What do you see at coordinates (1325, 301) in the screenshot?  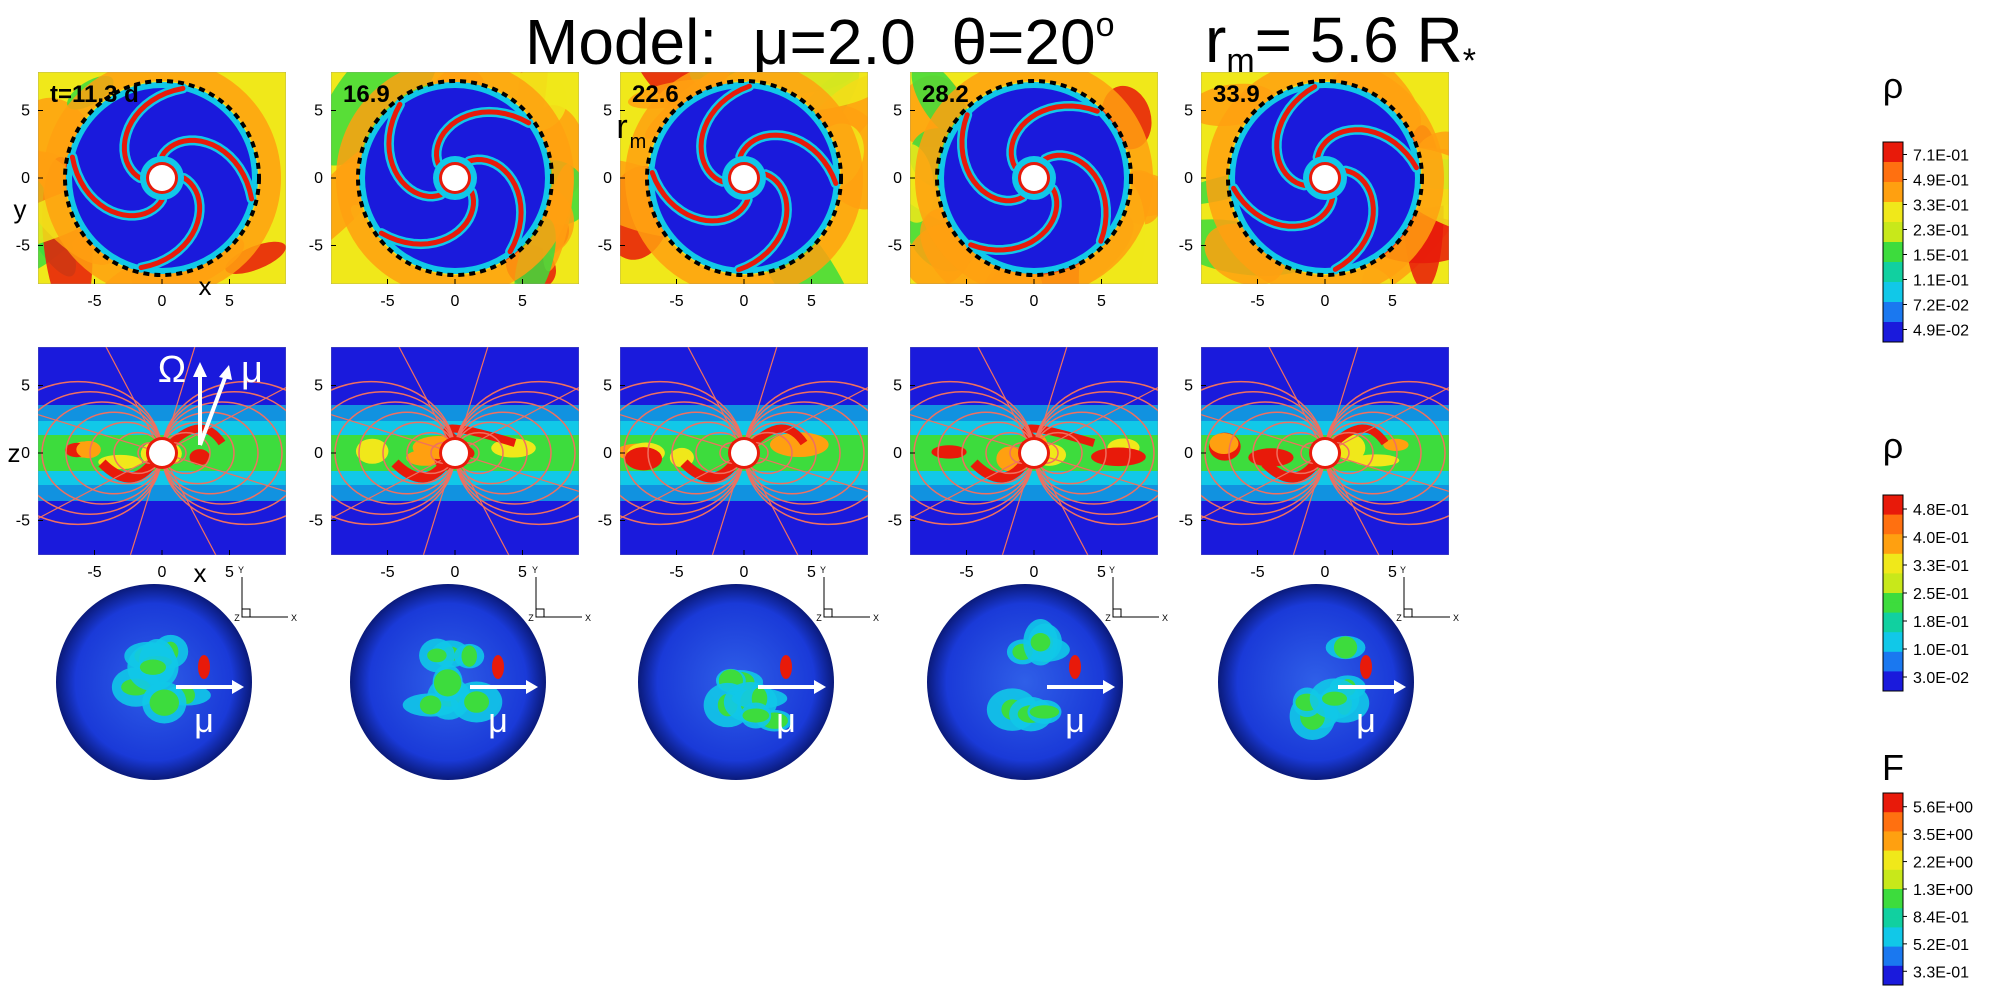 I see `row1-xtick-label: 0` at bounding box center [1325, 301].